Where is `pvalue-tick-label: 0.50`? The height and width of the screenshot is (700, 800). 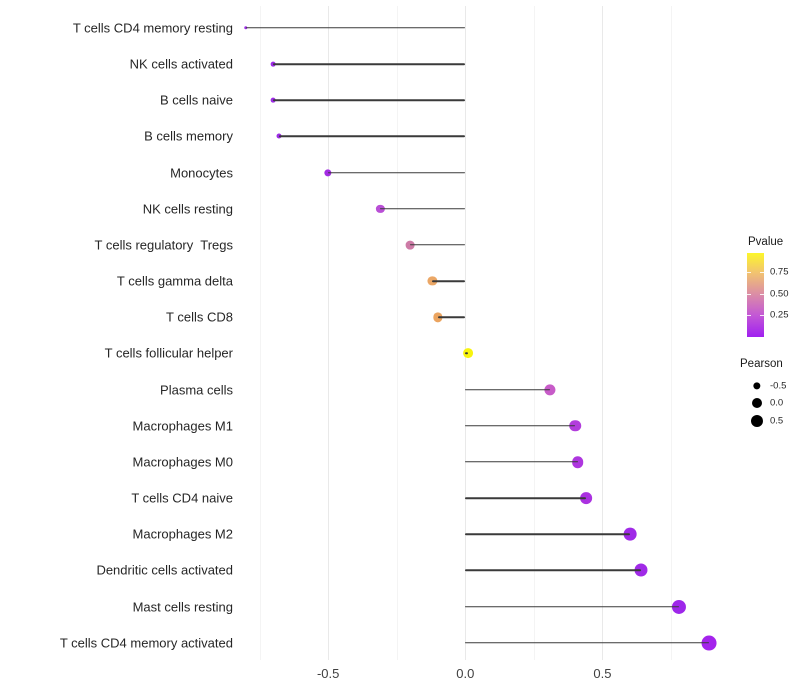 pvalue-tick-label: 0.50 is located at coordinates (779, 294).